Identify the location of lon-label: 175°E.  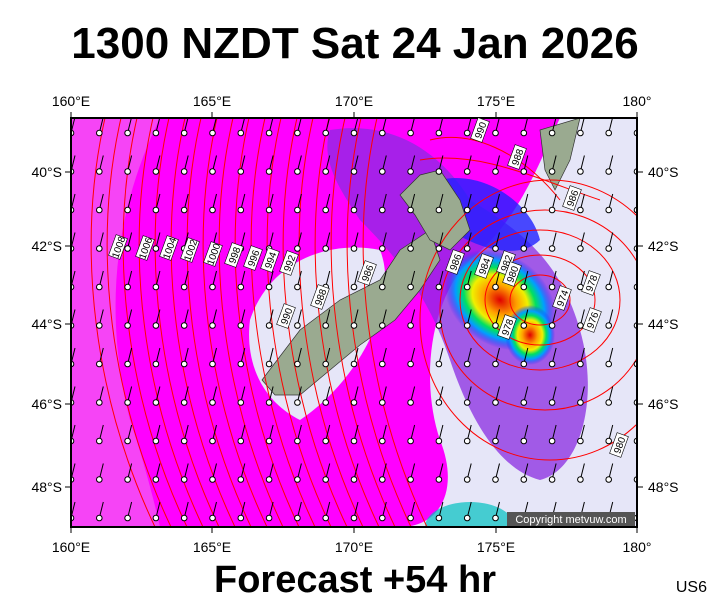
(496, 101).